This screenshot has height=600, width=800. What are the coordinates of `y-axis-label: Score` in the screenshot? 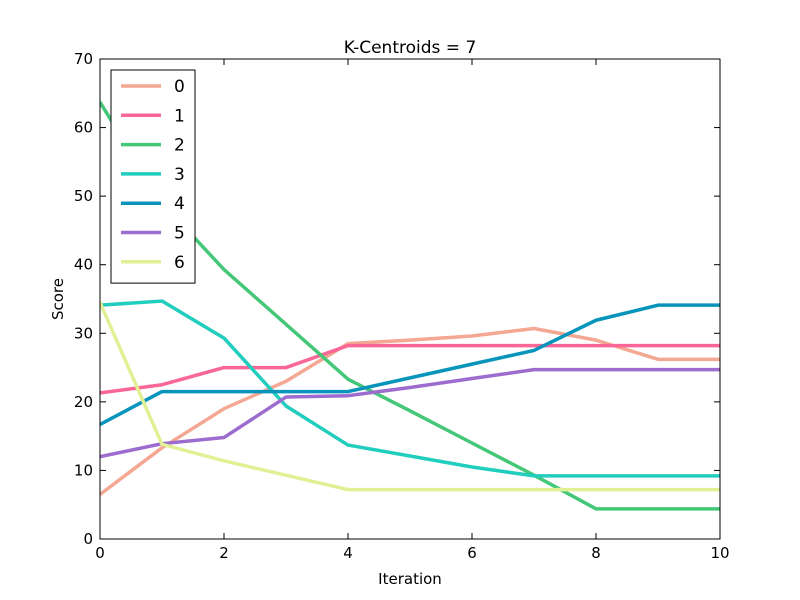 It's located at (58, 299).